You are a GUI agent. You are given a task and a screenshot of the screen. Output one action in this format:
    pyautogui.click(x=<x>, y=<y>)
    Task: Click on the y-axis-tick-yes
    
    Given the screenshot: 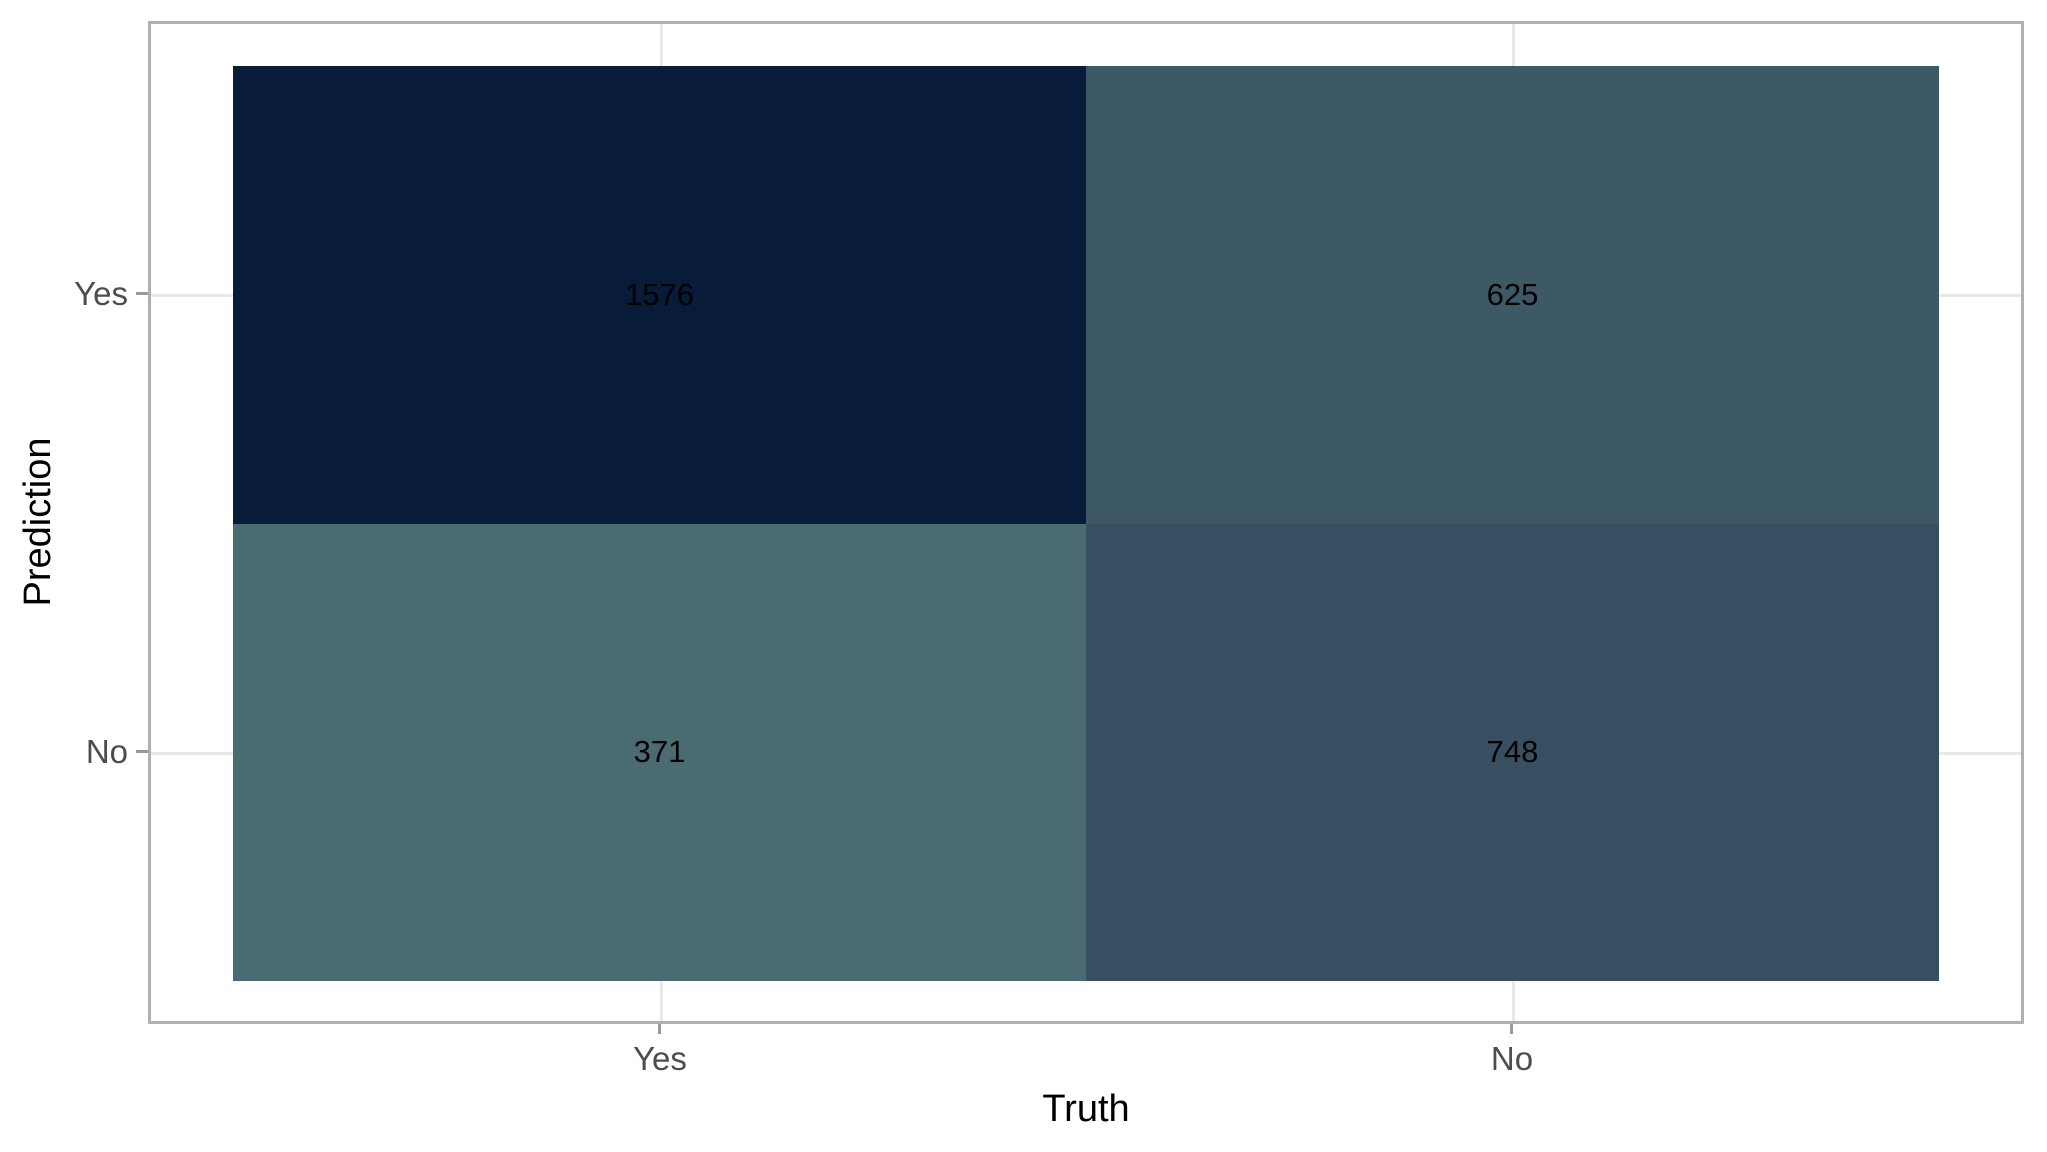 What is the action you would take?
    pyautogui.click(x=142, y=293)
    